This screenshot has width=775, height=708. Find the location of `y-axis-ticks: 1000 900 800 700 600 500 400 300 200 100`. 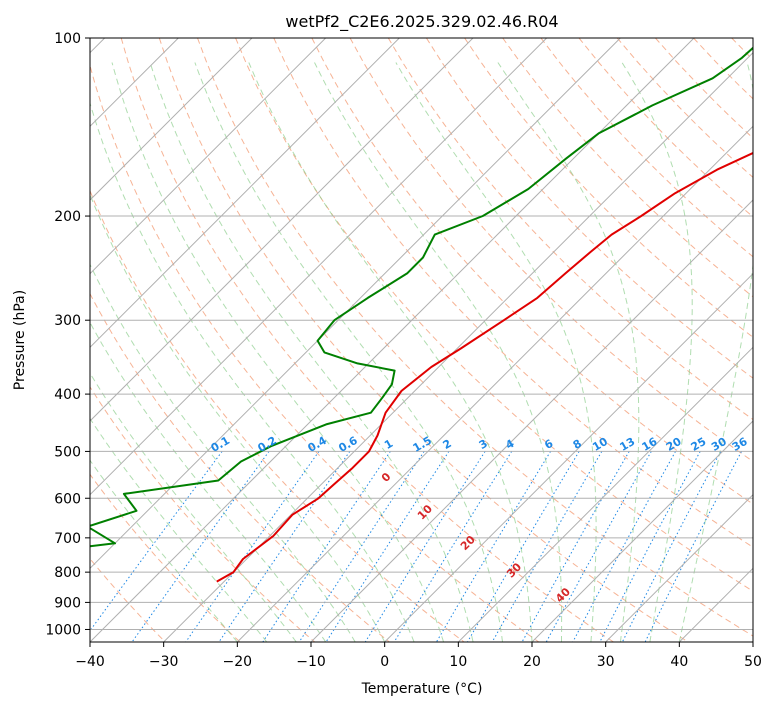

y-axis-ticks: 1000 900 800 700 600 500 400 300 200 100 is located at coordinates (67, 334).